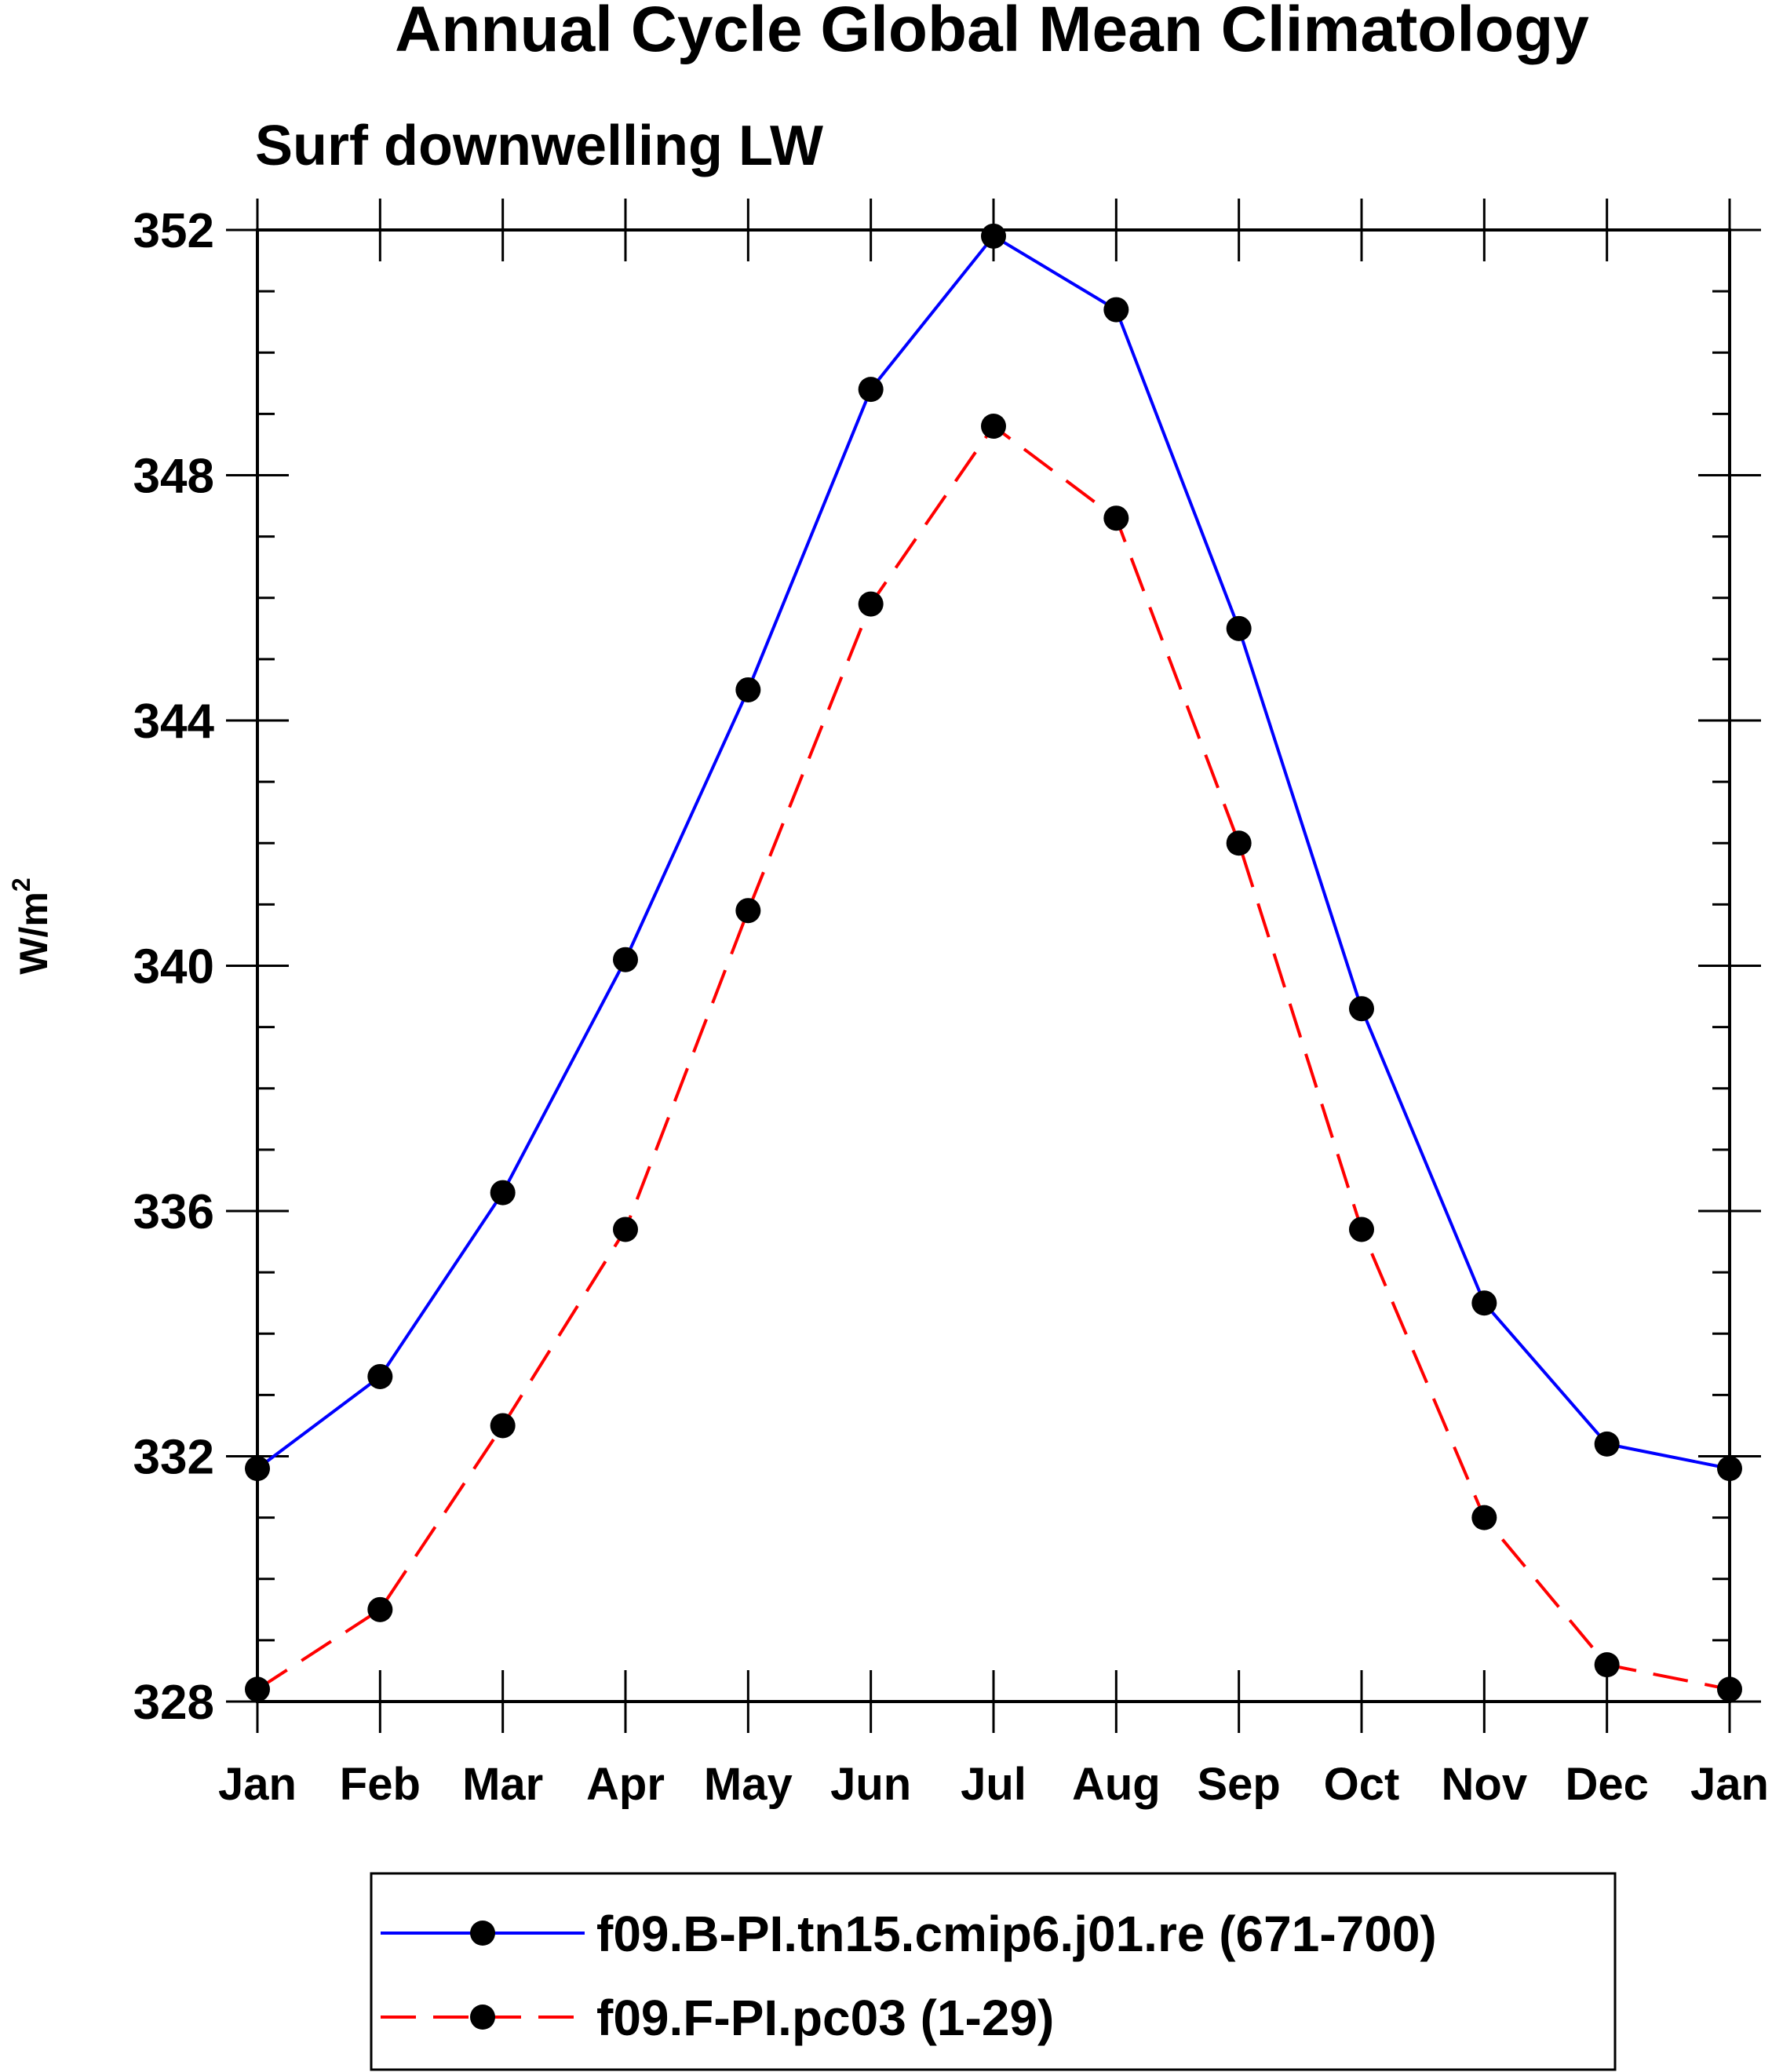  Describe the element at coordinates (34, 933) in the screenshot. I see `y-axis-label-base: W/m` at that location.